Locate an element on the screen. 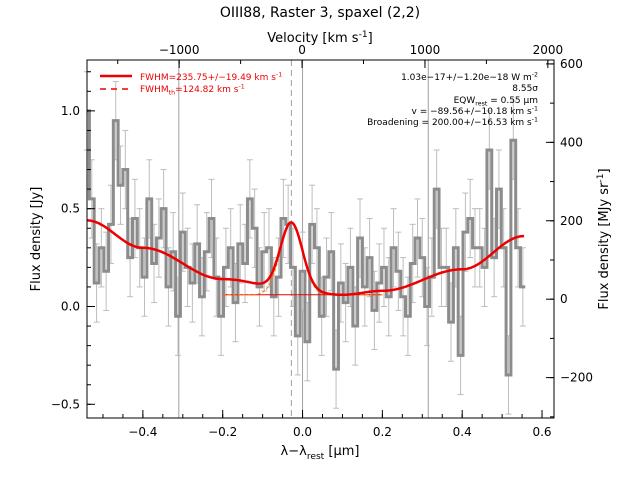 This screenshot has height=480, width=640. x-axis-title: λ−λrest​ [μm] is located at coordinates (320, 453).